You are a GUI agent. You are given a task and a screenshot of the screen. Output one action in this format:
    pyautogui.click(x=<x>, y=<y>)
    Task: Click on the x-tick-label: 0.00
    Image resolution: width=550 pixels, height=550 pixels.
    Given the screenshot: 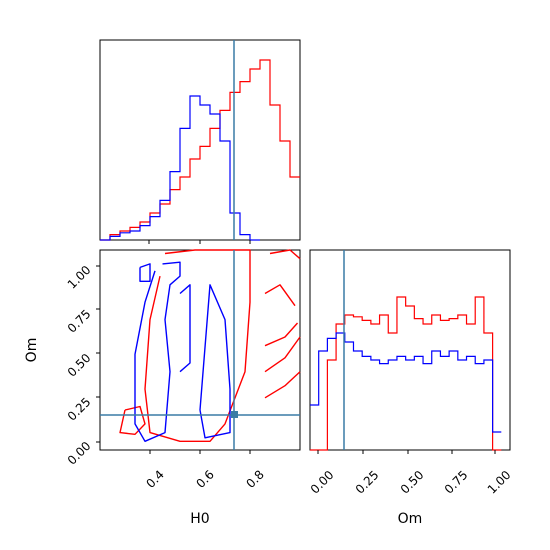 What is the action you would take?
    pyautogui.click(x=322, y=482)
    